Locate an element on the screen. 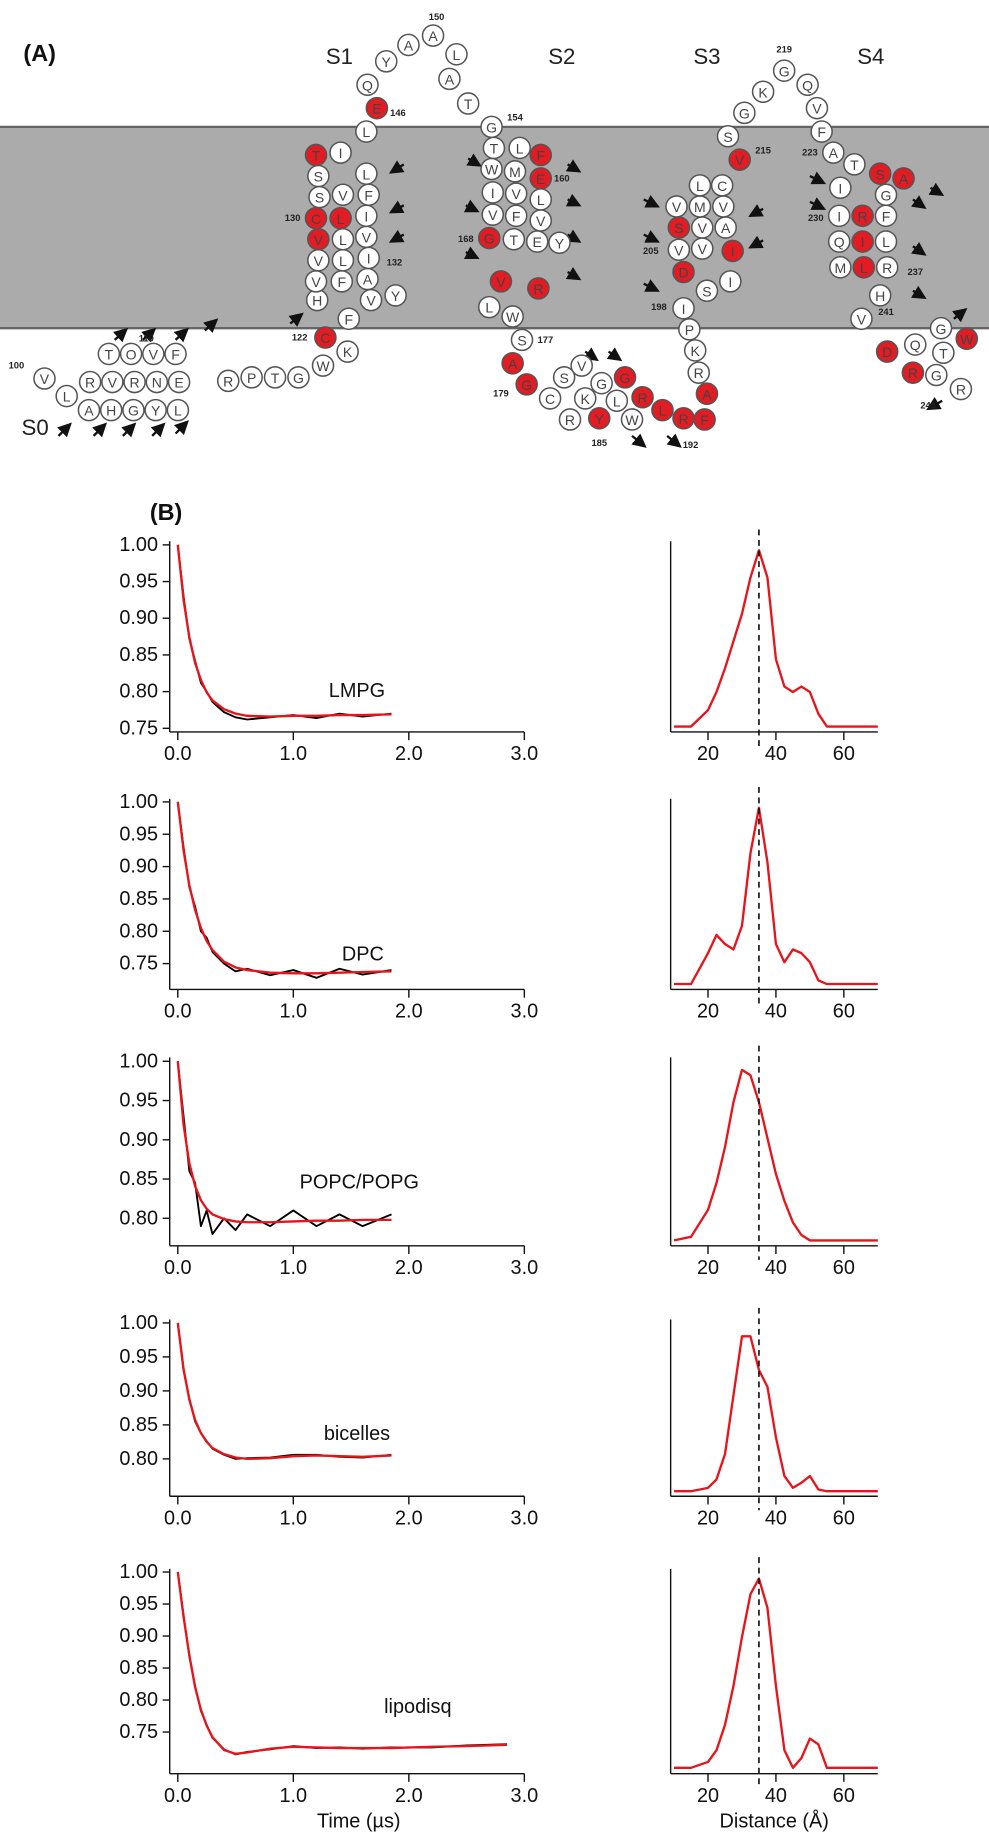 This screenshot has height=1842, width=989. y-tick-label: 1.00 is located at coordinates (138, 1572).